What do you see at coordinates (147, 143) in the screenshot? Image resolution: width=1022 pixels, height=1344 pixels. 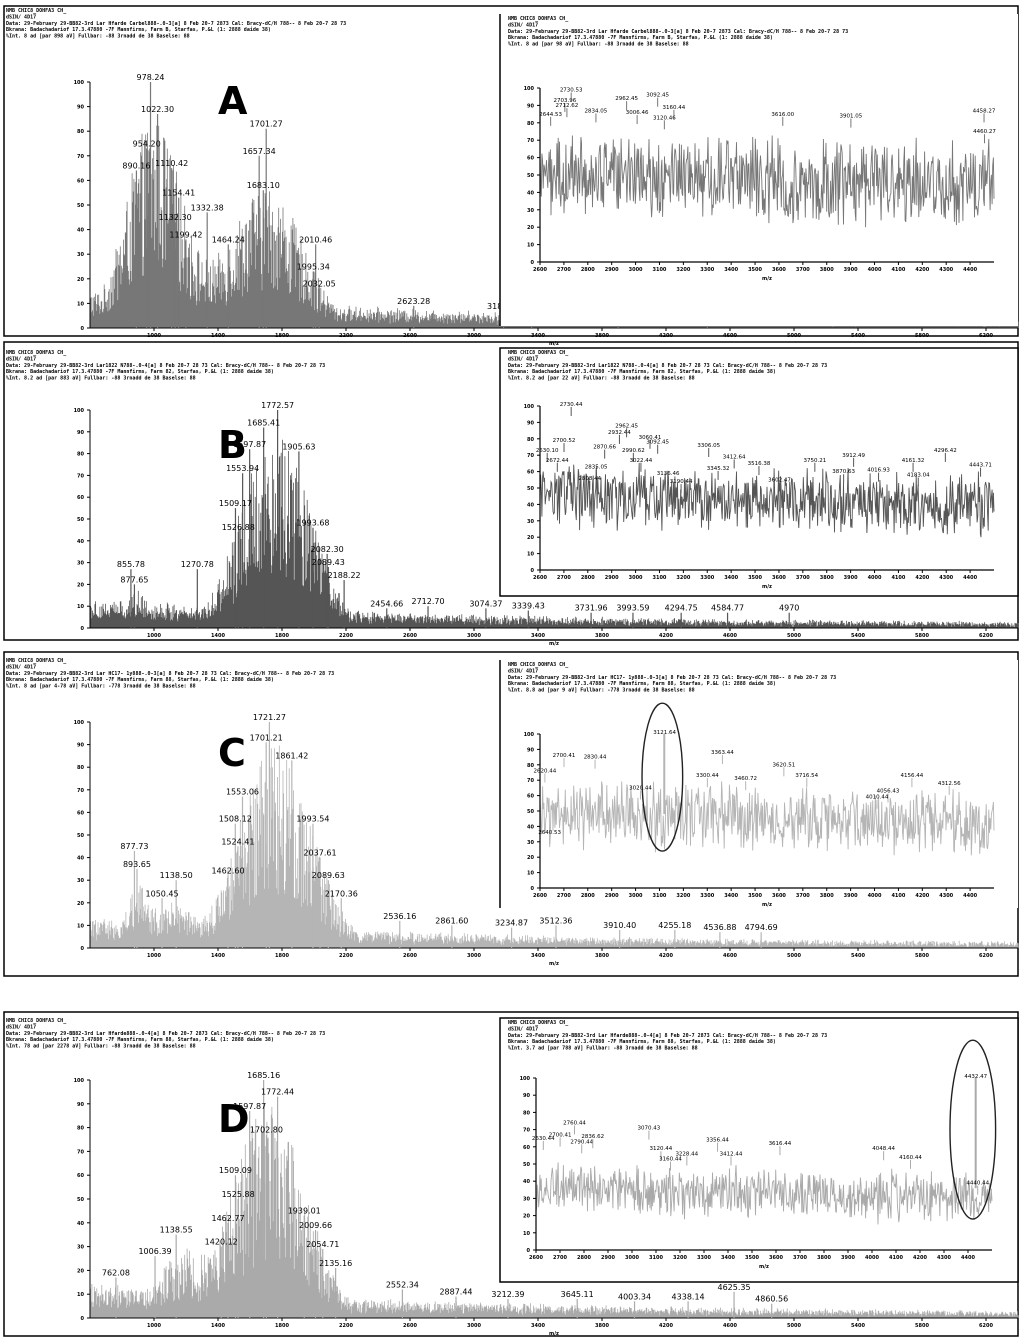 I see `peak-label: 954.20` at bounding box center [147, 143].